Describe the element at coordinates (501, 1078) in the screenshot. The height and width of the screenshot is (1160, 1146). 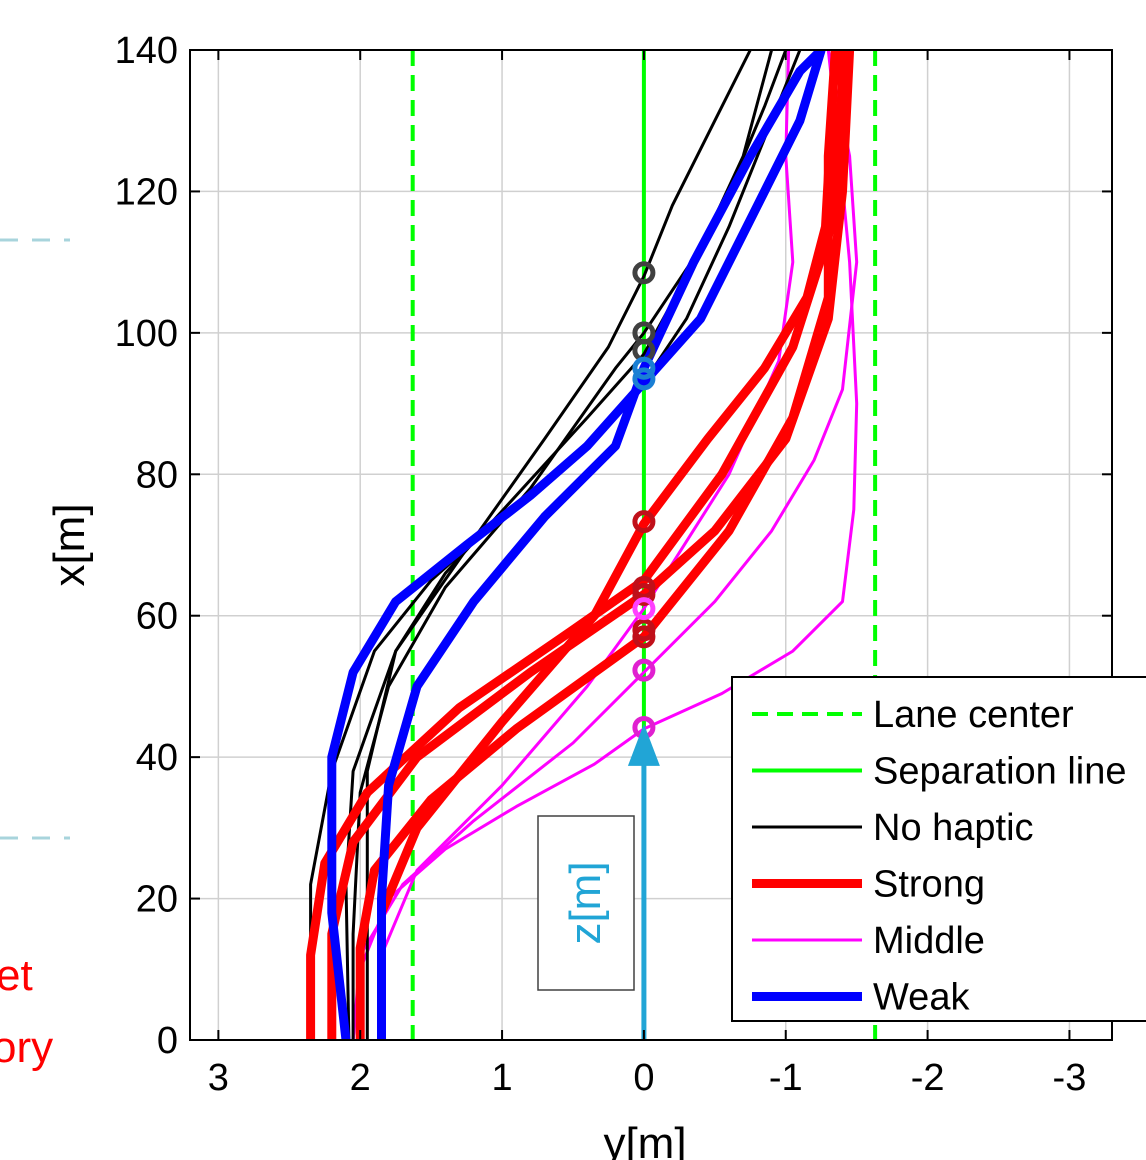
I see `x-tick-label-2: 1` at that location.